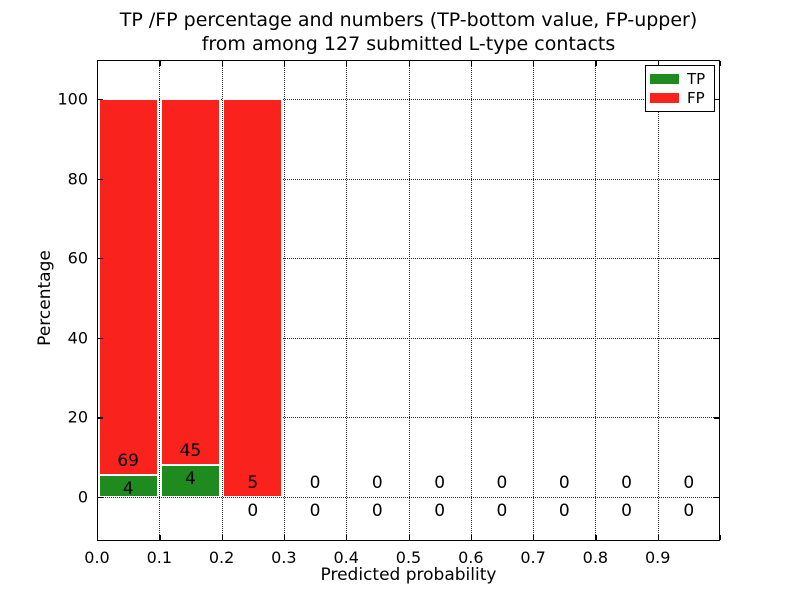 Image resolution: width=800 pixels, height=600 pixels. What do you see at coordinates (77, 338) in the screenshot?
I see `y-tick-label: 40` at bounding box center [77, 338].